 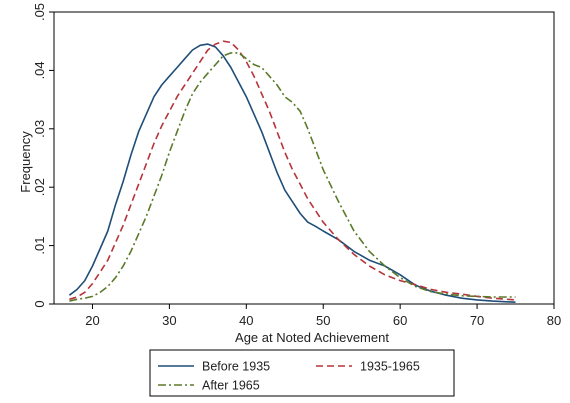 I want to click on x-tick-label: 50, so click(x=323, y=320).